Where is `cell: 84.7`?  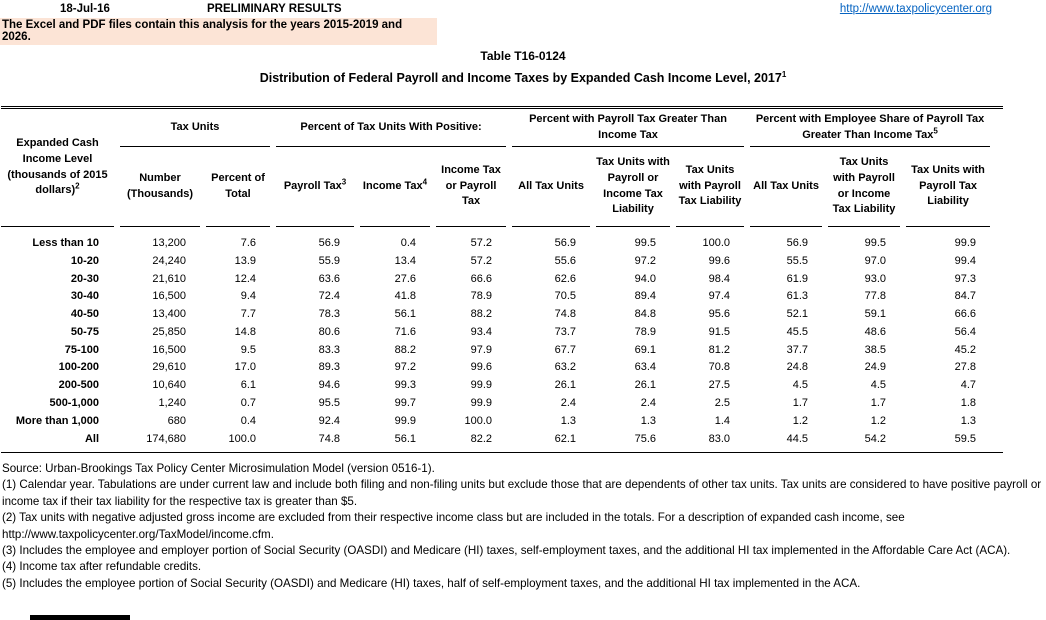 cell: 84.7 is located at coordinates (965, 296).